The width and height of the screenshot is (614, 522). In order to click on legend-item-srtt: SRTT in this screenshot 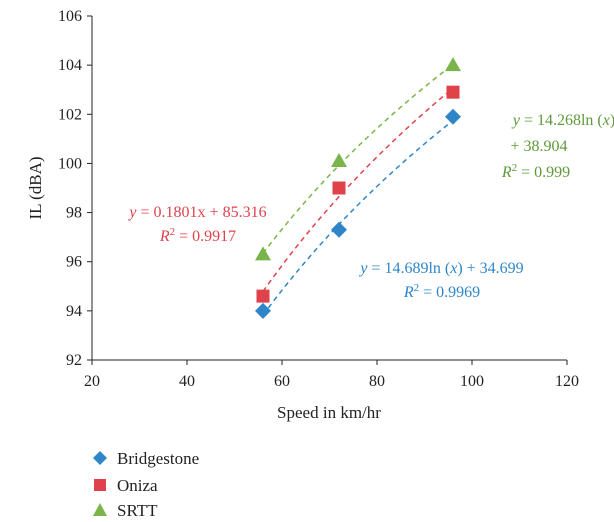, I will do `click(125, 510)`.